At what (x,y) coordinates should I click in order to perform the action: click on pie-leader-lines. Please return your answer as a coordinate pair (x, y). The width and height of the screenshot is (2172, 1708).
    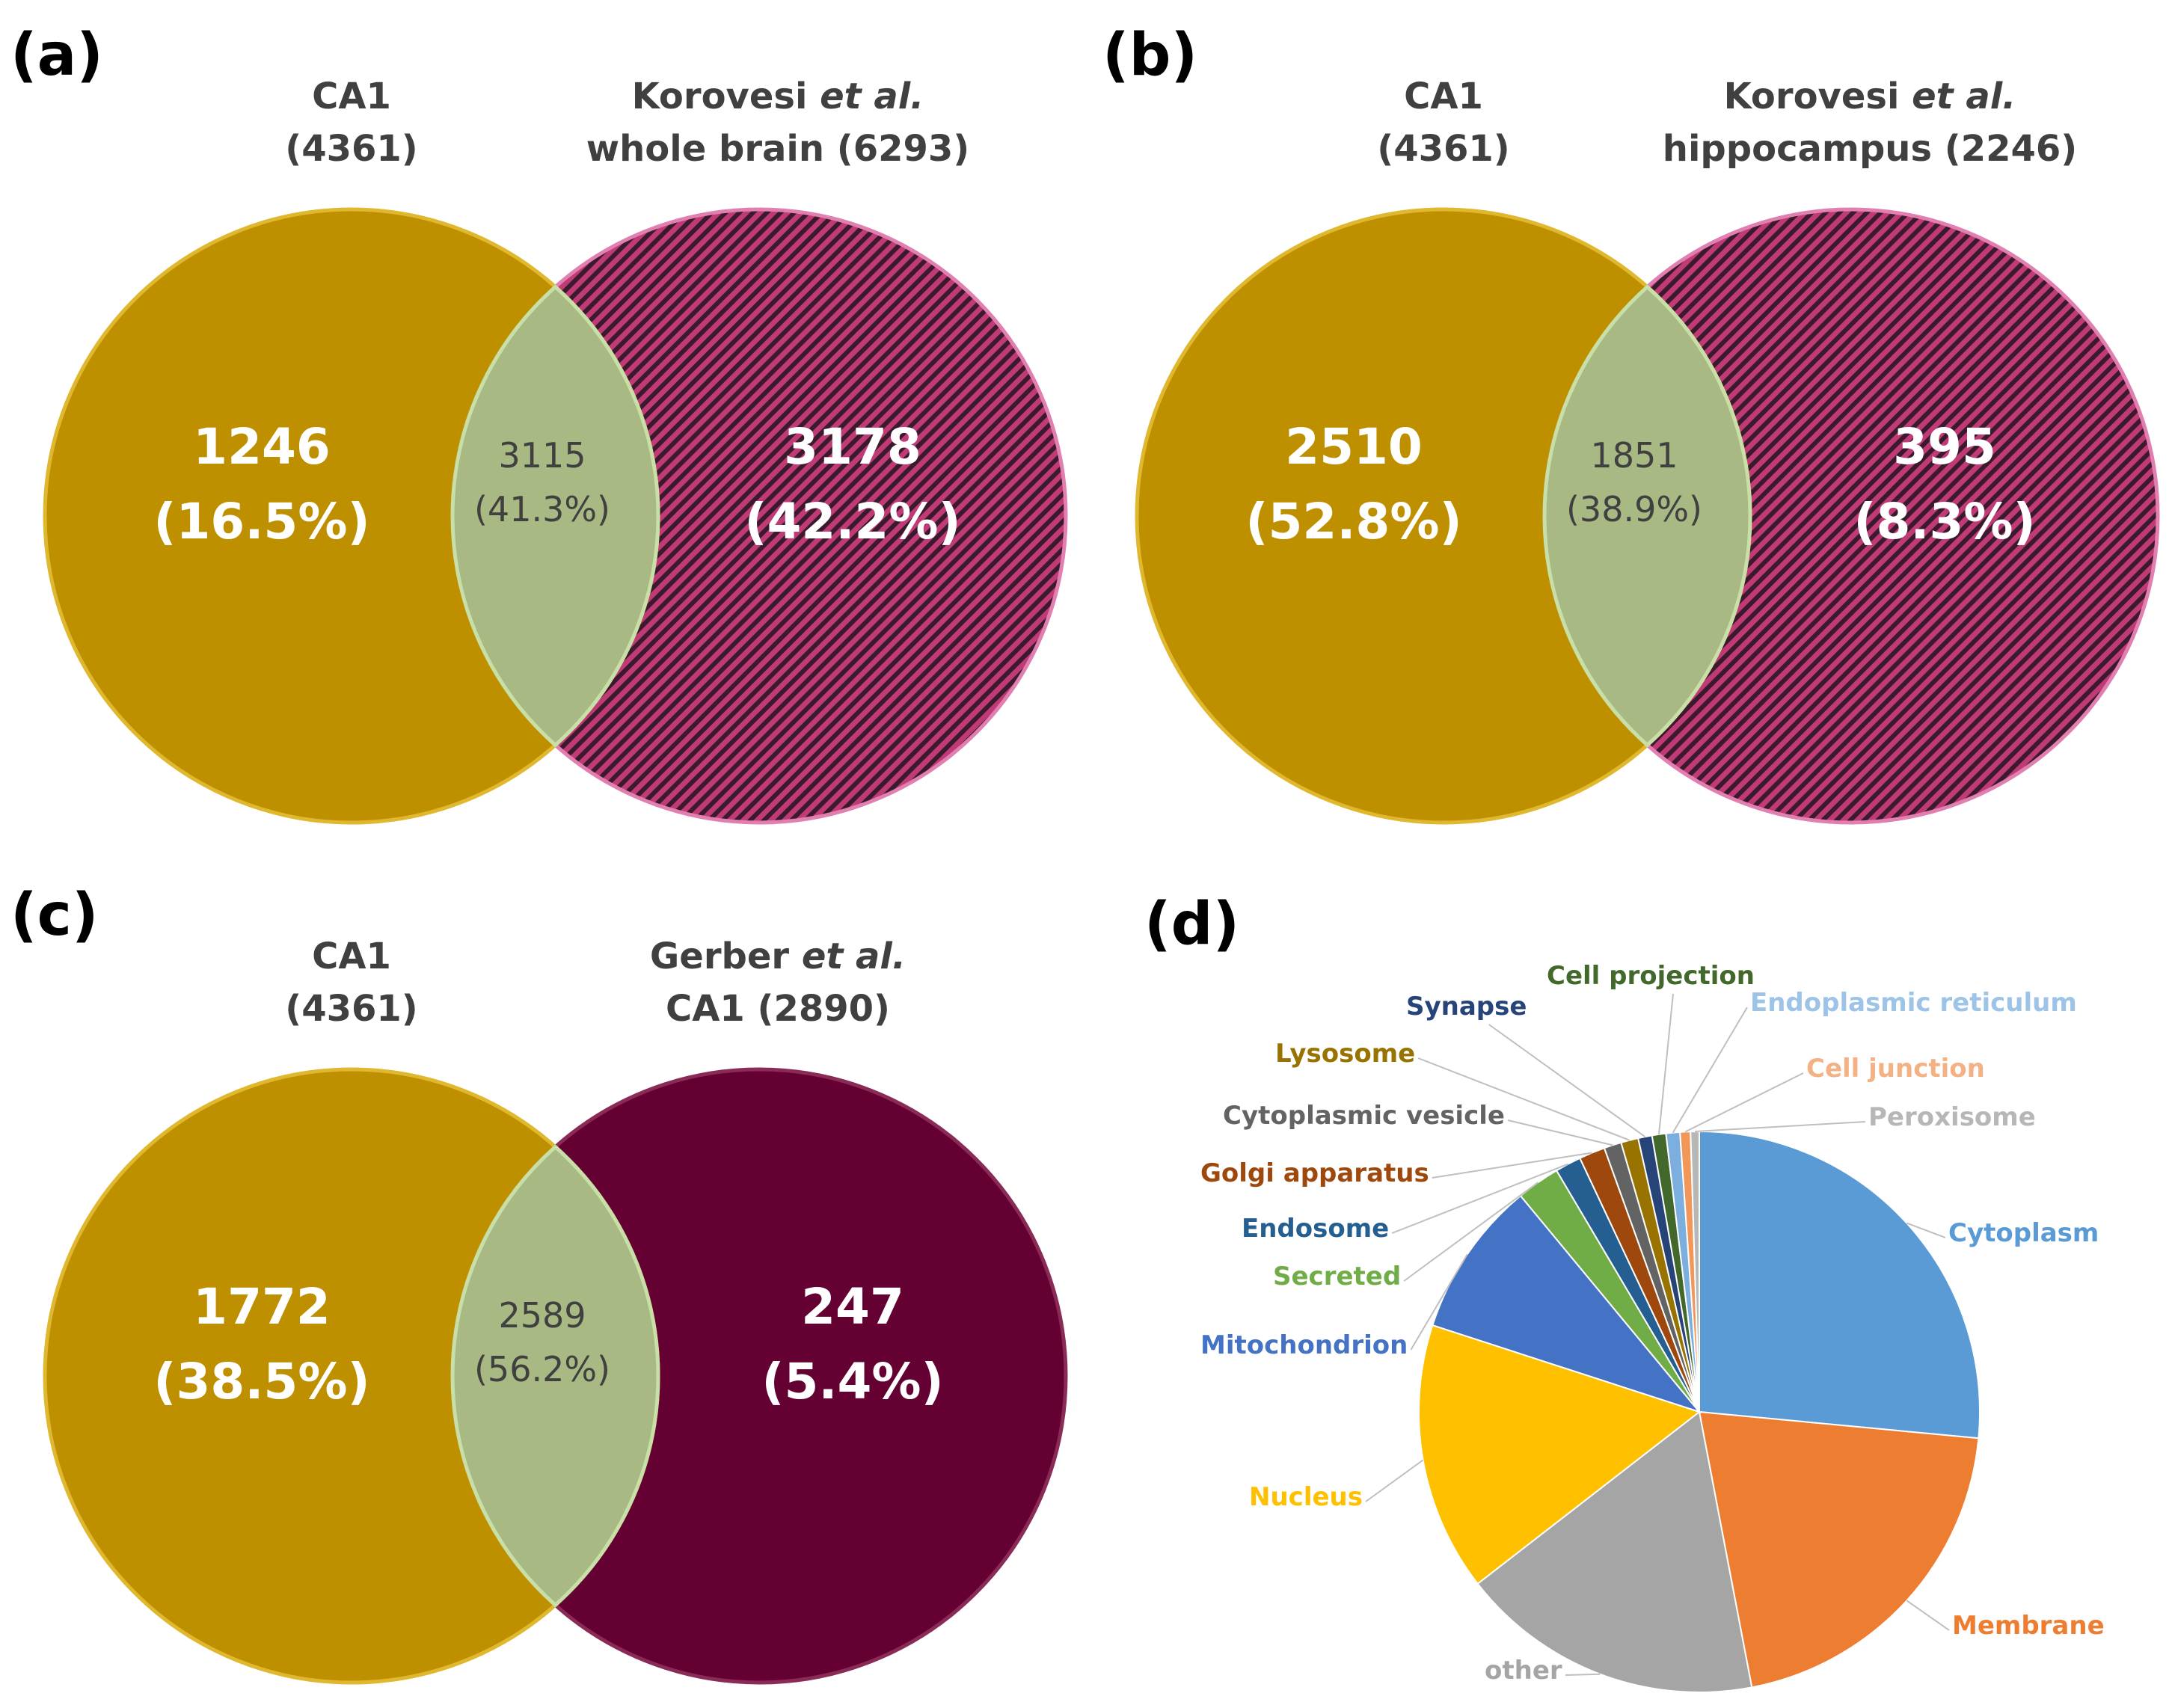
    Looking at the image, I should click on (1657, 1334).